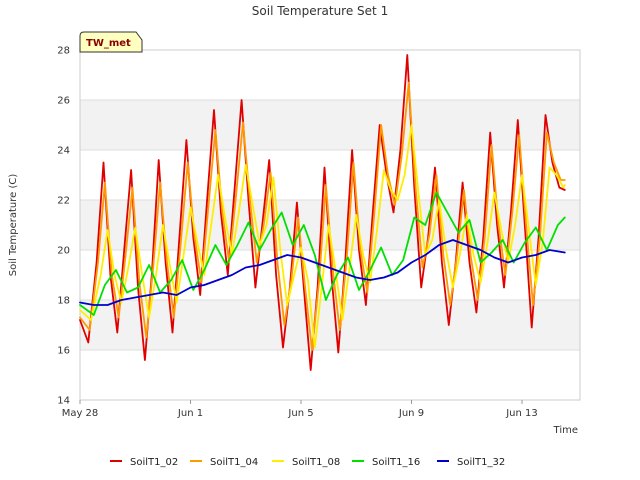 Image resolution: width=640 pixels, height=480 pixels. What do you see at coordinates (320, 11) in the screenshot?
I see `chart-title: Soil Temperature Set 1` at bounding box center [320, 11].